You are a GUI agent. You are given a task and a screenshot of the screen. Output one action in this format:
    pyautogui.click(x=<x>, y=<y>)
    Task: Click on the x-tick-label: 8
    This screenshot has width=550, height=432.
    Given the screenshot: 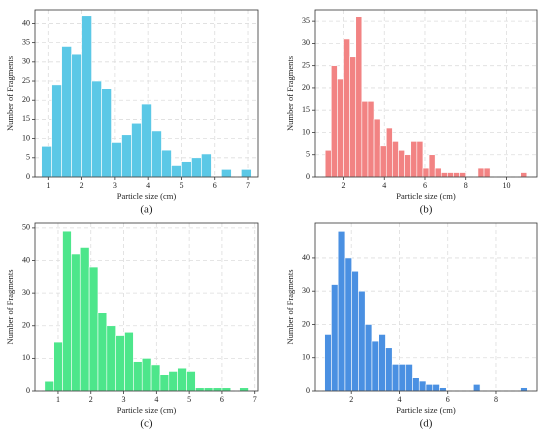 What is the action you would take?
    pyautogui.click(x=496, y=399)
    